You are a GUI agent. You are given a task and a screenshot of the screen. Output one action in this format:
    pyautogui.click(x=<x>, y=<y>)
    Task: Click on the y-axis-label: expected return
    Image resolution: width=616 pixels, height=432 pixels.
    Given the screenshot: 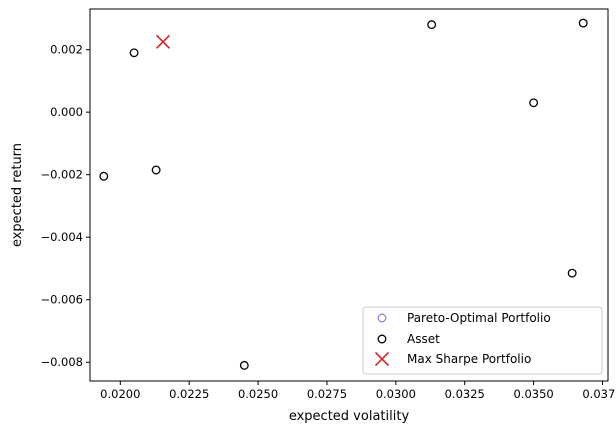 What is the action you would take?
    pyautogui.click(x=17, y=195)
    